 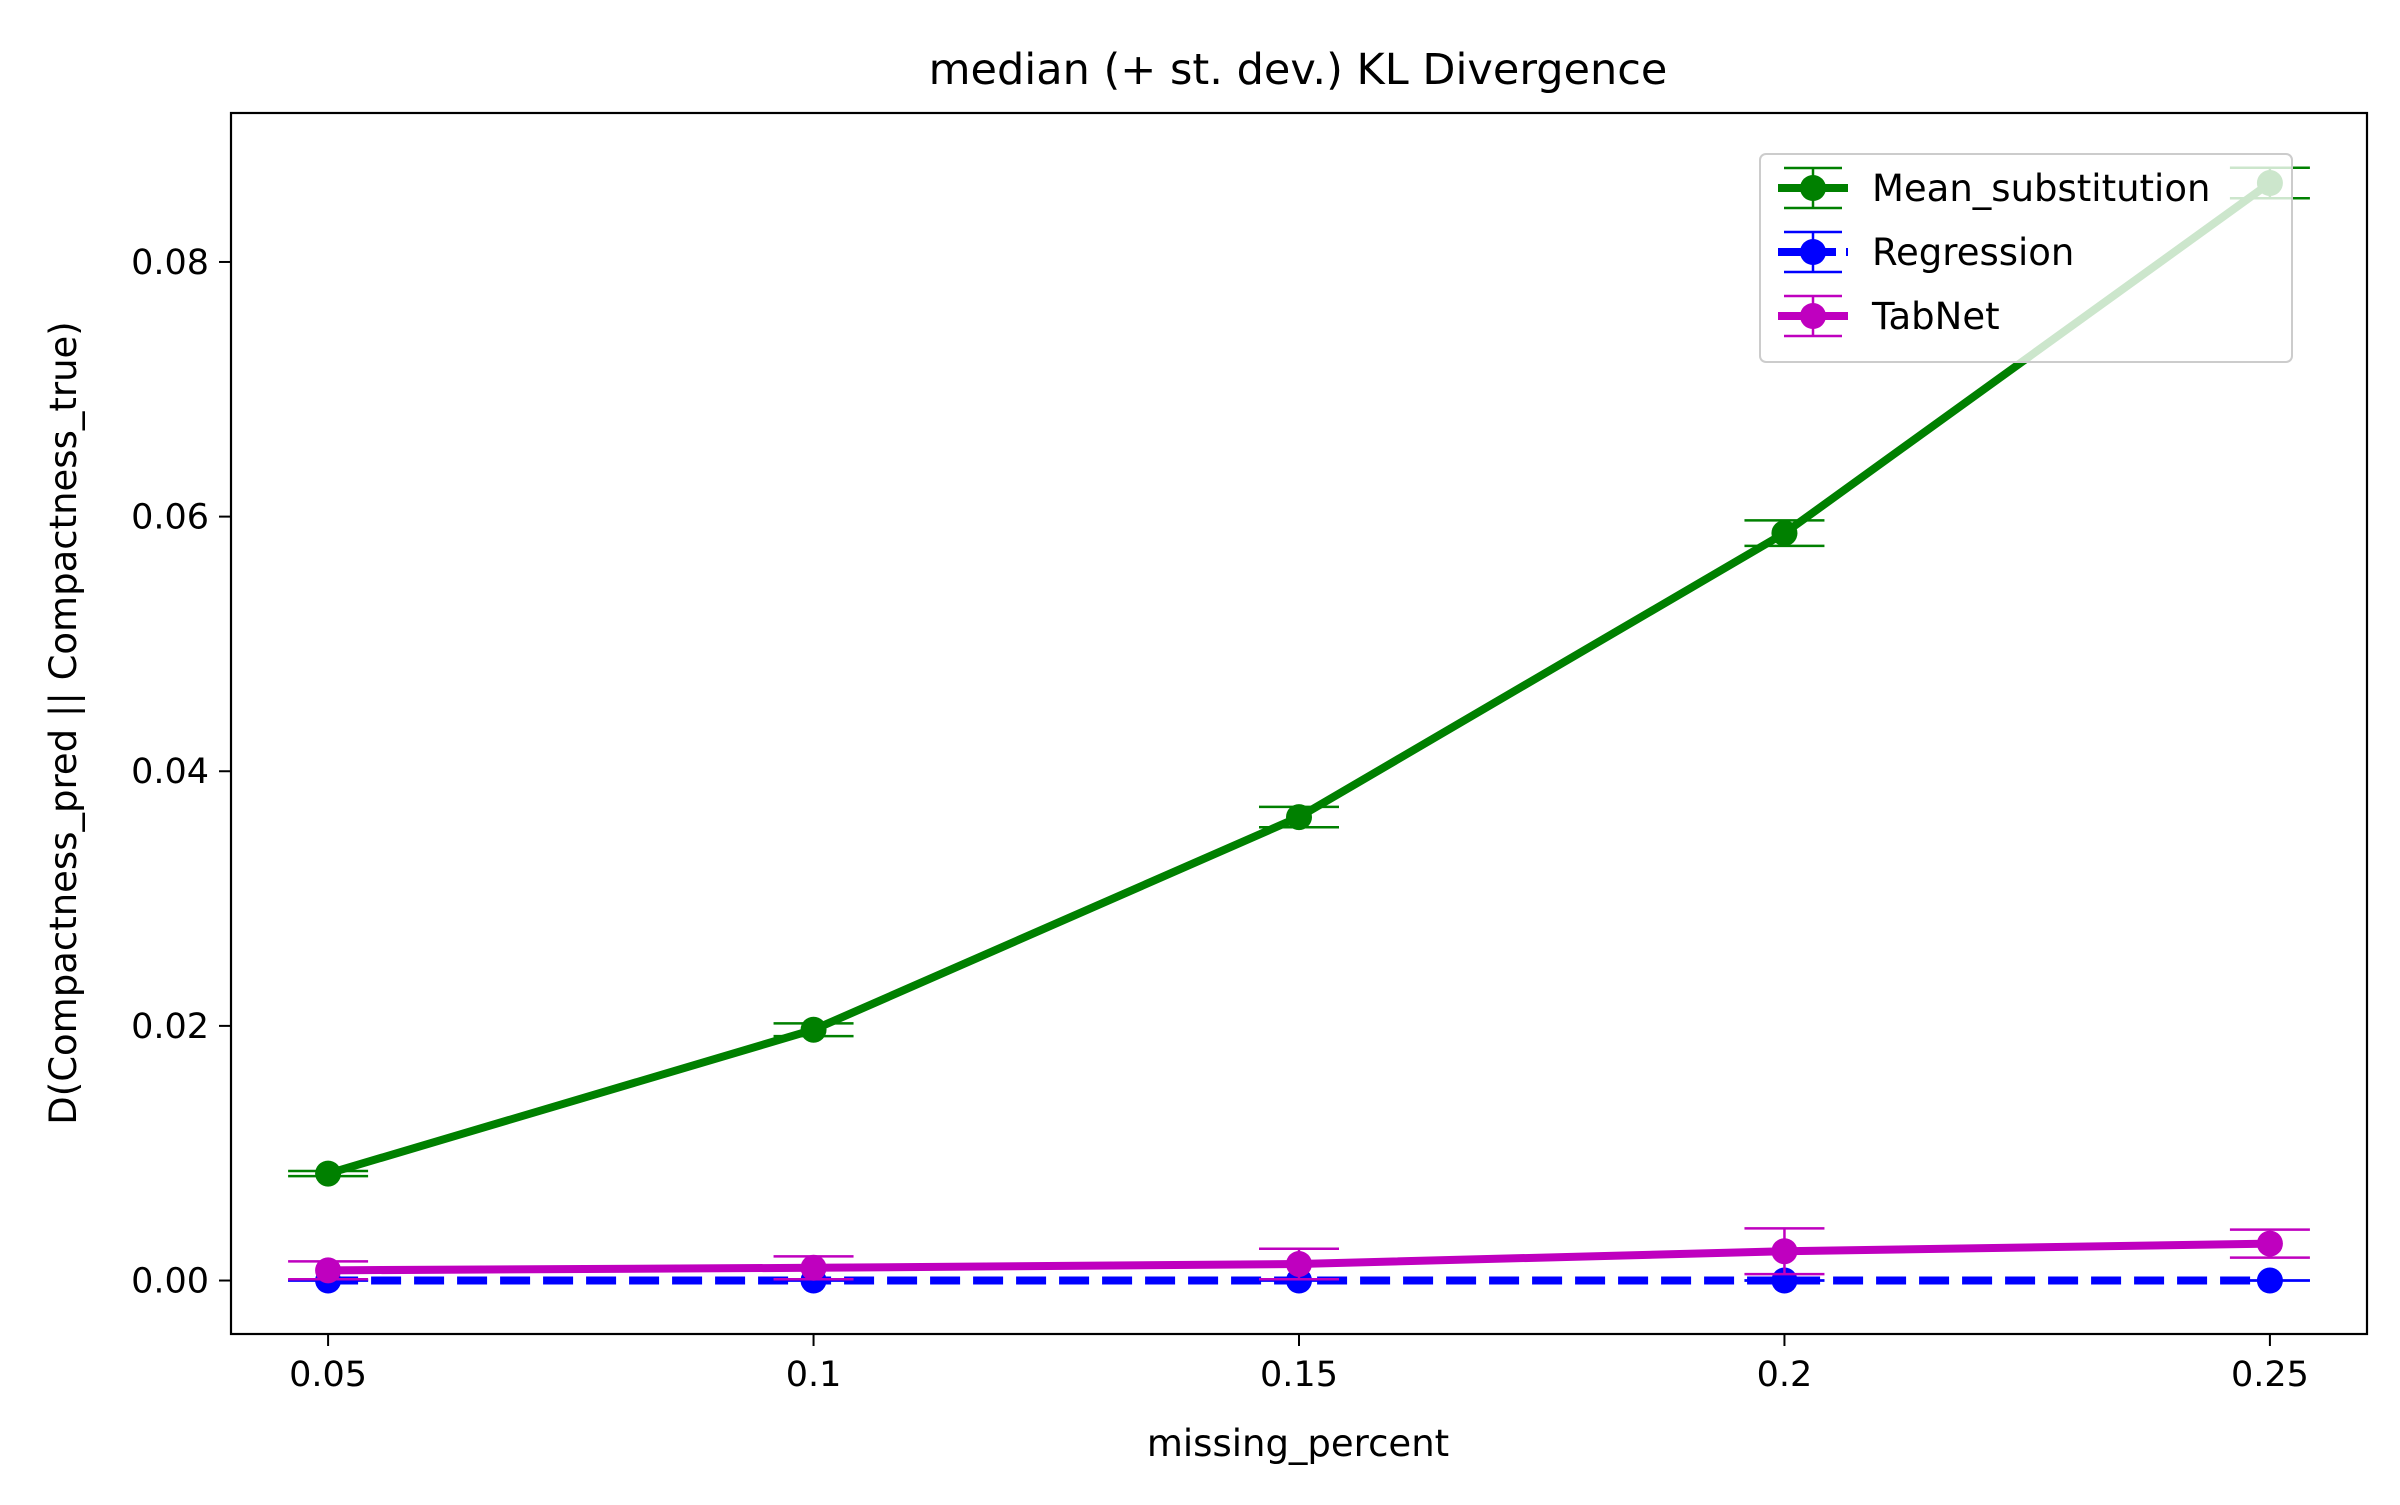 I want to click on x-tick-label: 0.2, so click(x=1785, y=1375).